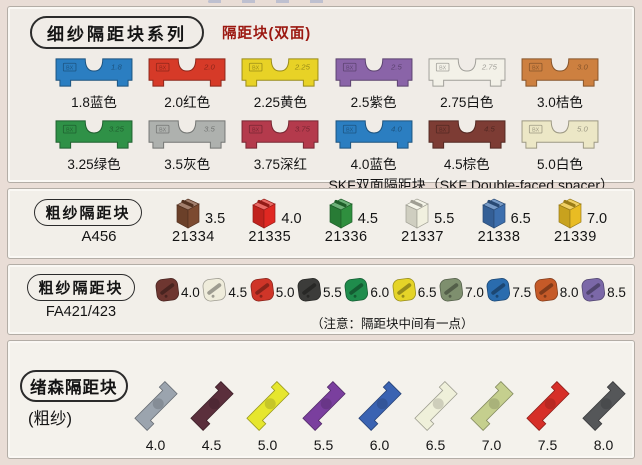  I want to click on double-faced-spacer-icon: BX 4.0, so click(374, 134).